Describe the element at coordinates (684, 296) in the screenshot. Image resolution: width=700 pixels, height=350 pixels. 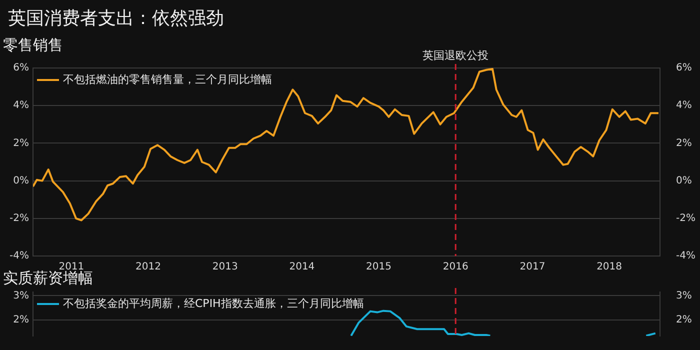
I see `y2-tick-label: 3%` at that location.